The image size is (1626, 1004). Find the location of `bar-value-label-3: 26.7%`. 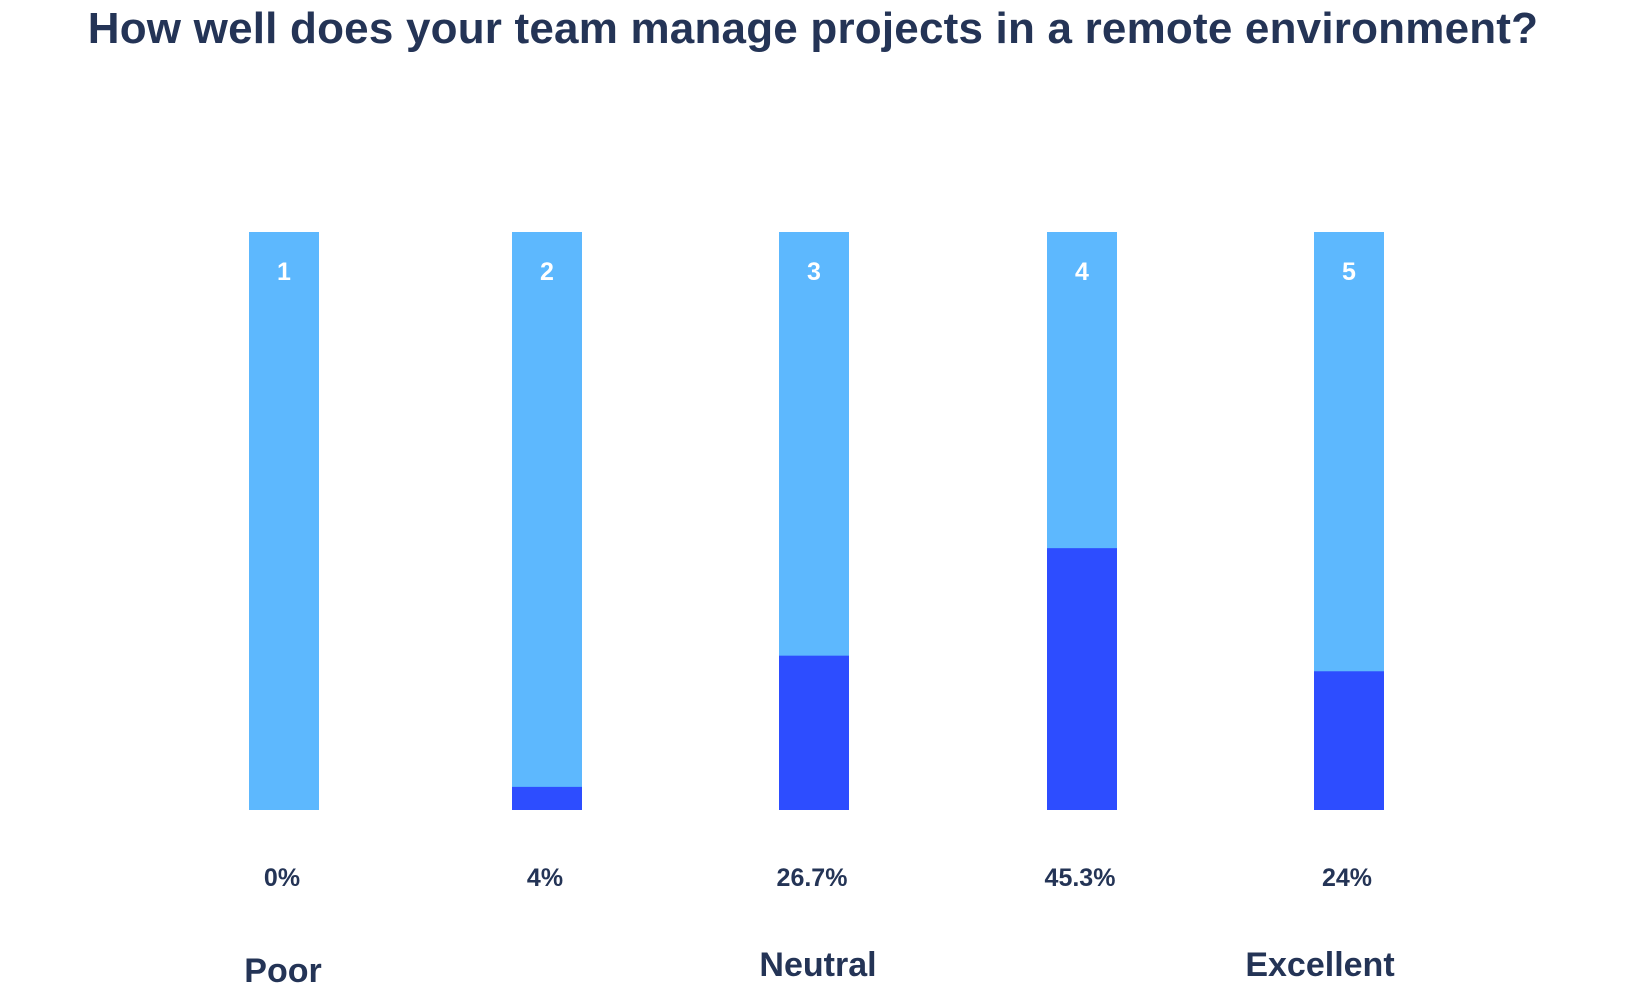

bar-value-label-3: 26.7% is located at coordinates (812, 878).